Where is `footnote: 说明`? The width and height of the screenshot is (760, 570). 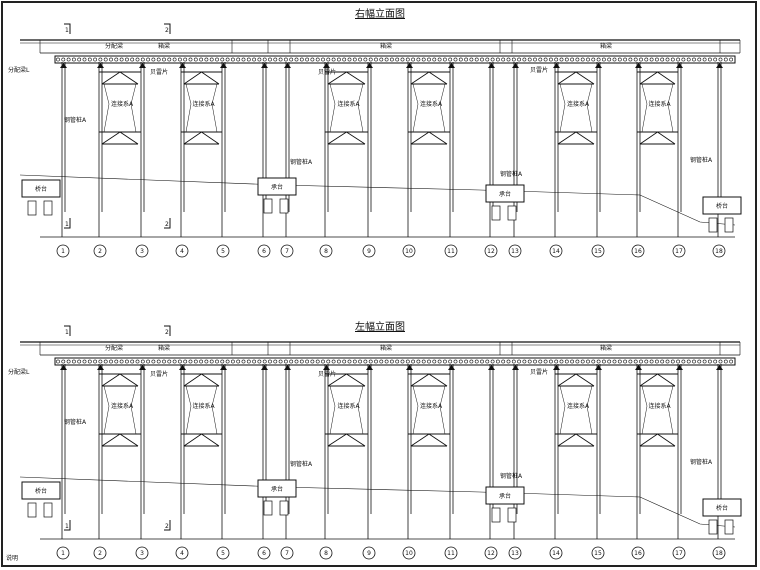 footnote: 说明 is located at coordinates (12, 558).